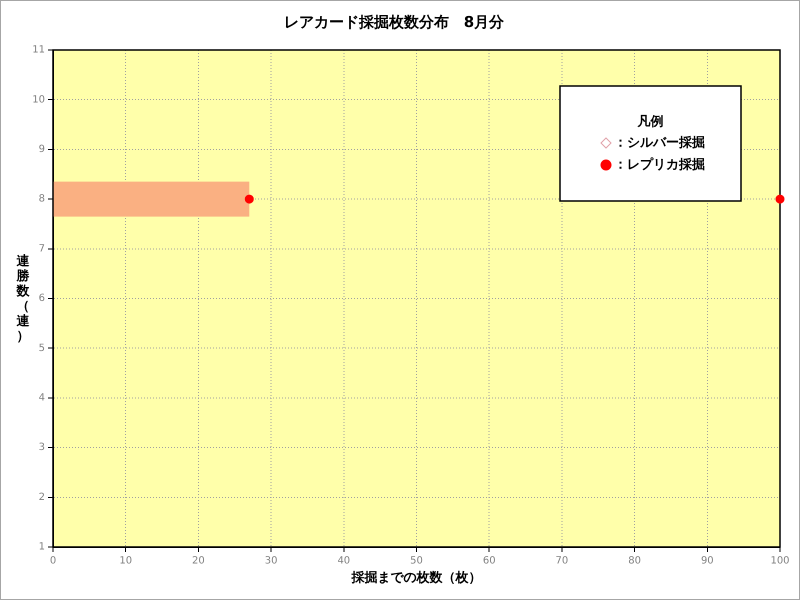  I want to click on x-tick-label: 0, so click(53, 561).